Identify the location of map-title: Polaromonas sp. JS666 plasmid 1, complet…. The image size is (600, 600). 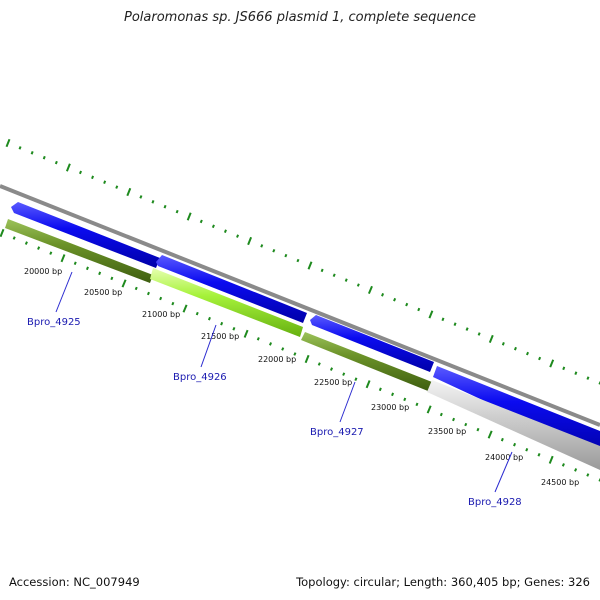
(299, 17).